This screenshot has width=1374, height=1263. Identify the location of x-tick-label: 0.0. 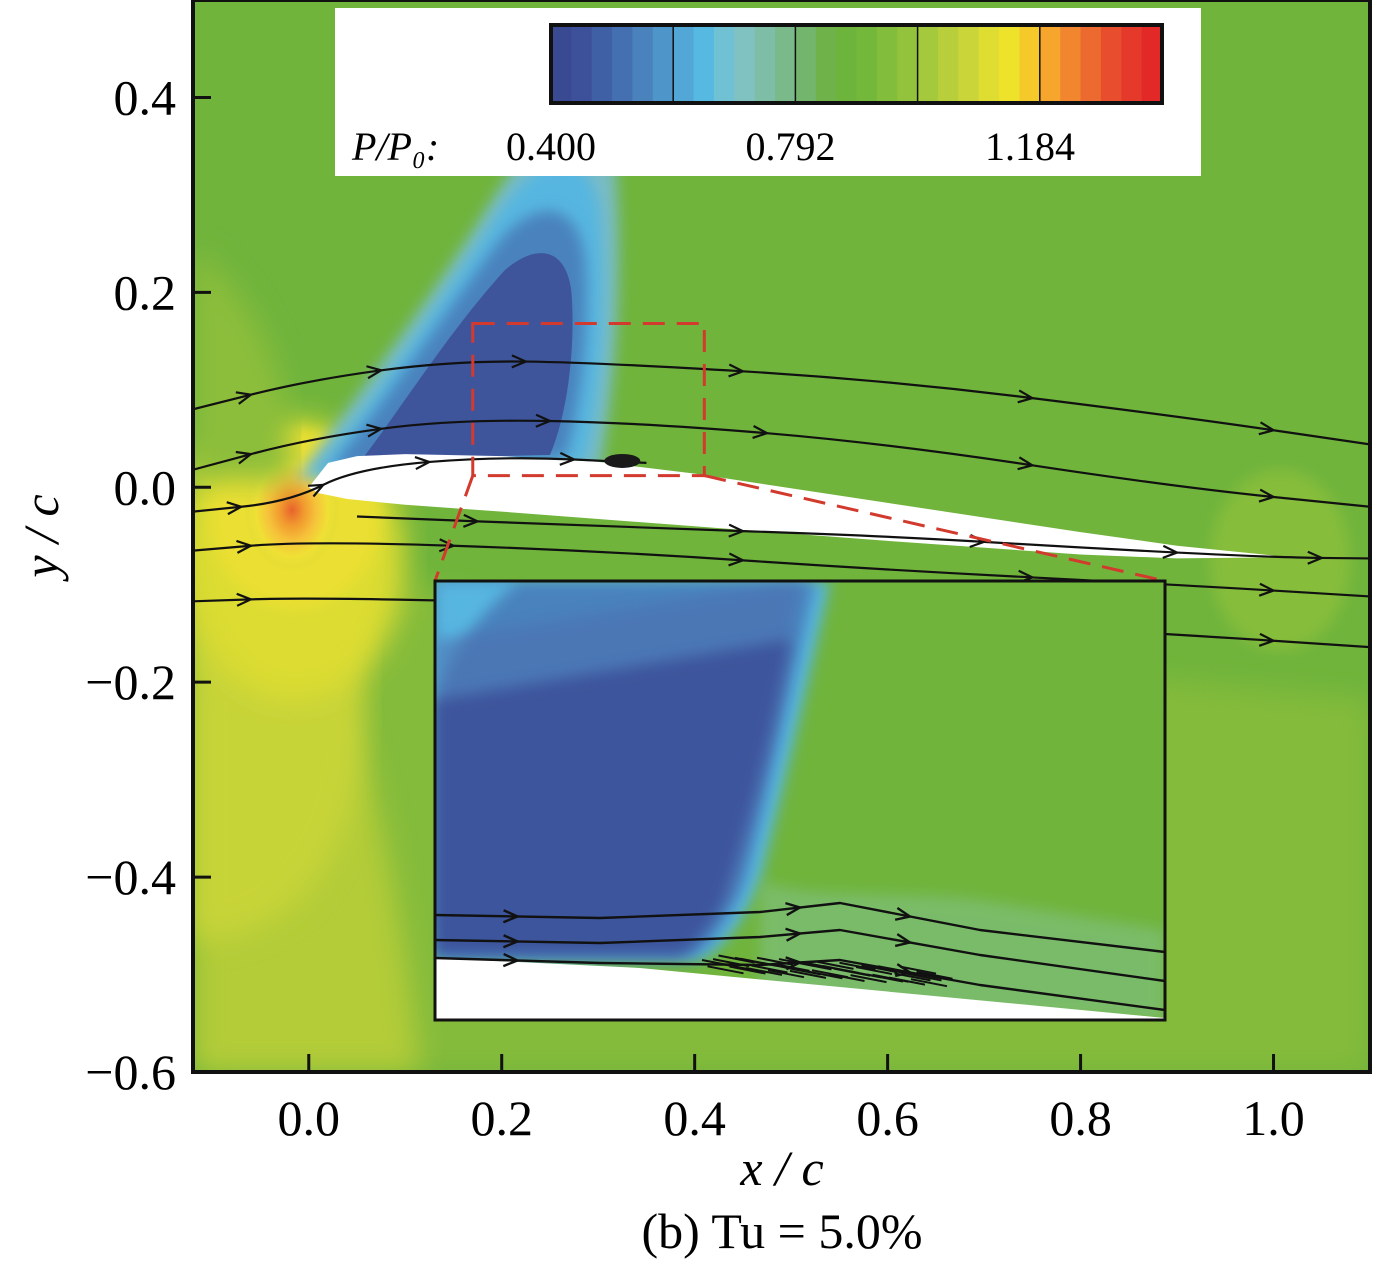
(309, 1118).